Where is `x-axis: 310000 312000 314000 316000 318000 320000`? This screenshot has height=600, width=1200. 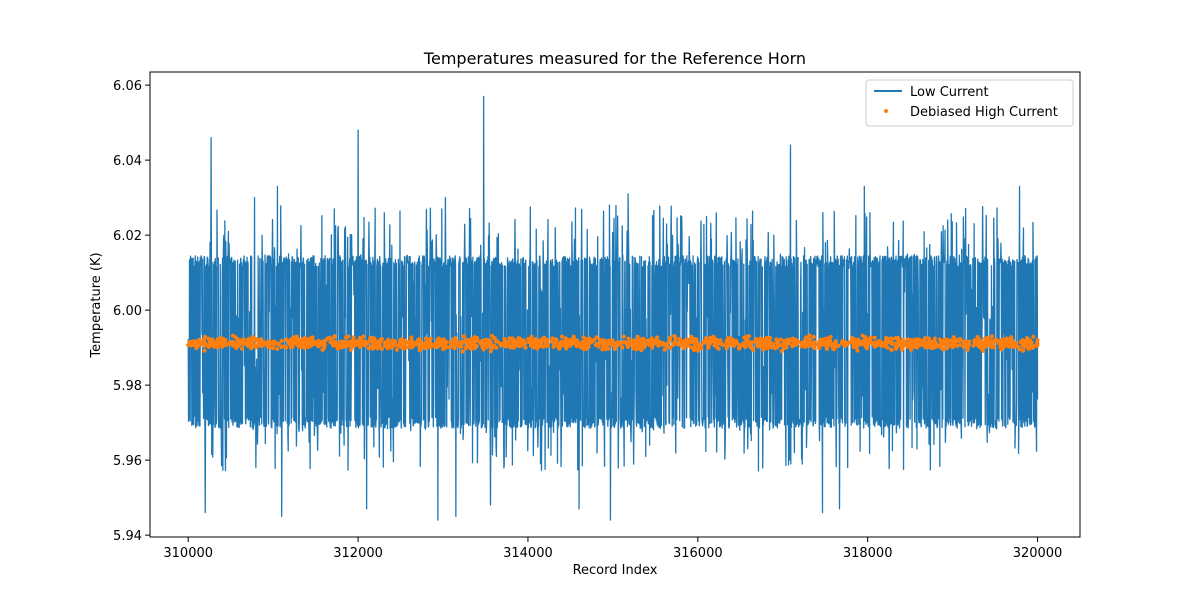
x-axis: 310000 312000 314000 316000 318000 320000 is located at coordinates (612, 549).